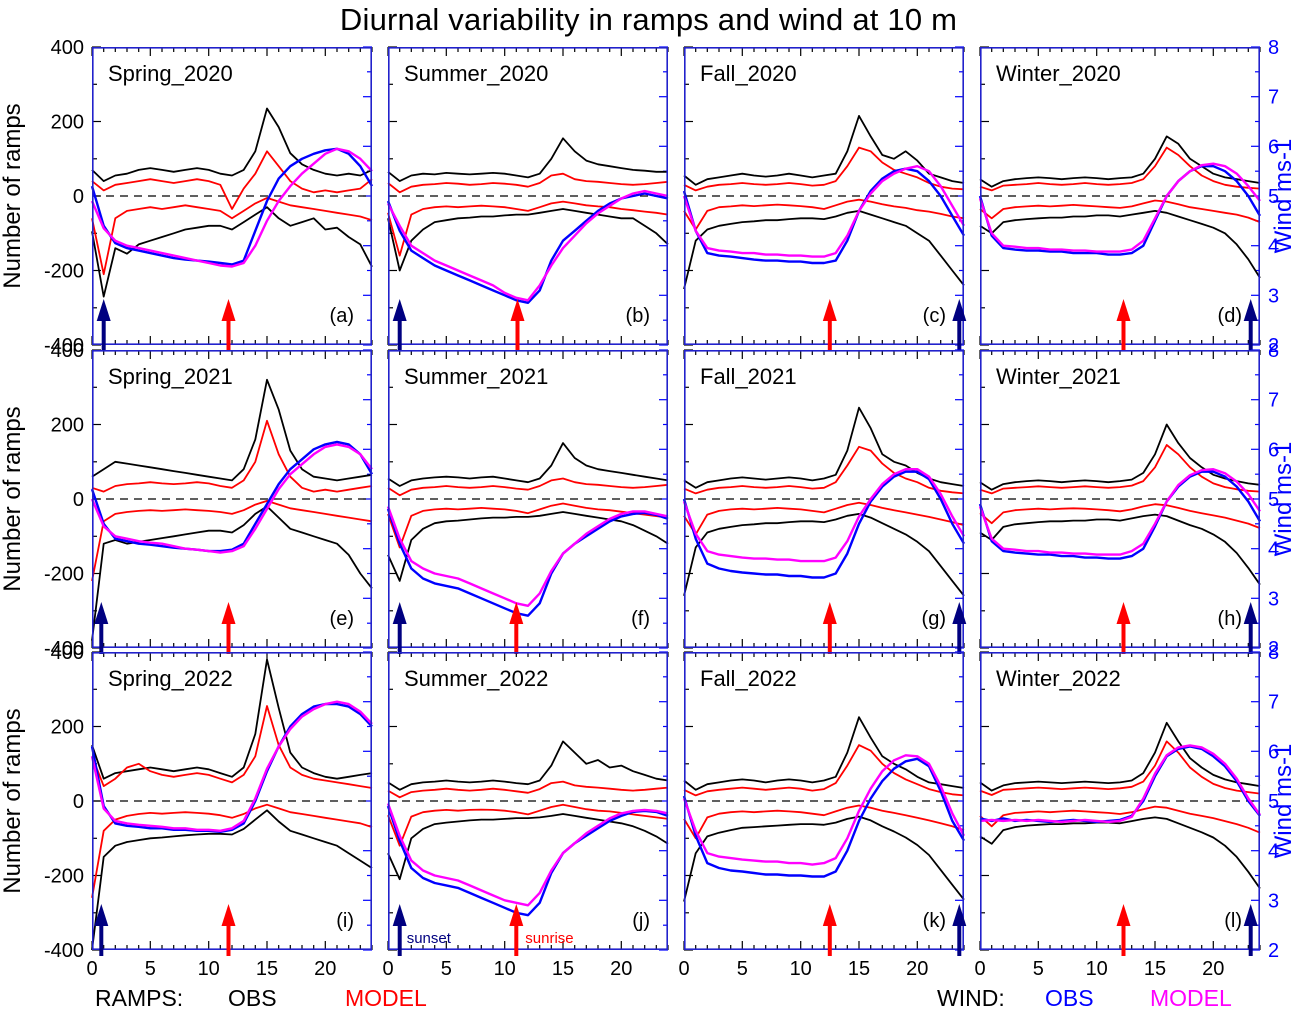 The height and width of the screenshot is (1027, 1297). What do you see at coordinates (1058, 73) in the screenshot?
I see `panel-title: Winter_2020` at bounding box center [1058, 73].